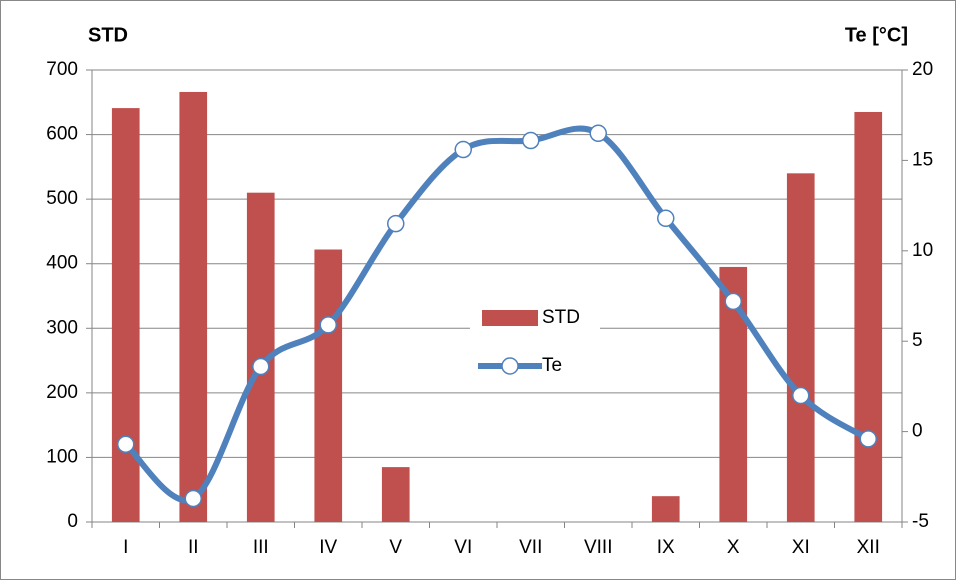  Describe the element at coordinates (125, 547) in the screenshot. I see `x-tick-label: I` at that location.